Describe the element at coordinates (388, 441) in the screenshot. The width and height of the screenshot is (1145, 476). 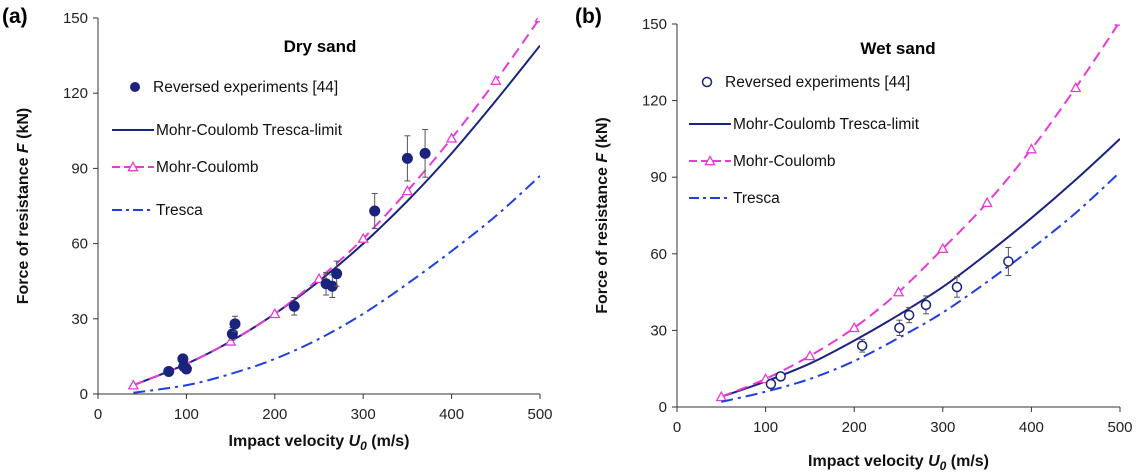
I see `x-axis-label-unit: (m/s)` at that location.